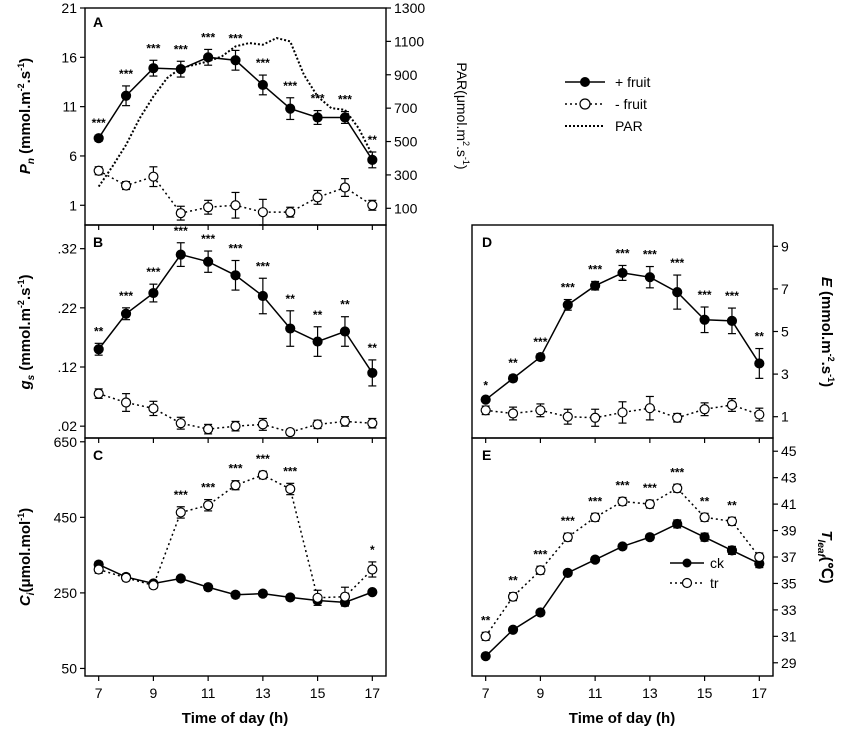 The height and width of the screenshot is (735, 851). Describe the element at coordinates (785, 246) in the screenshot. I see `panel-D-ytick-label: 9` at that location.